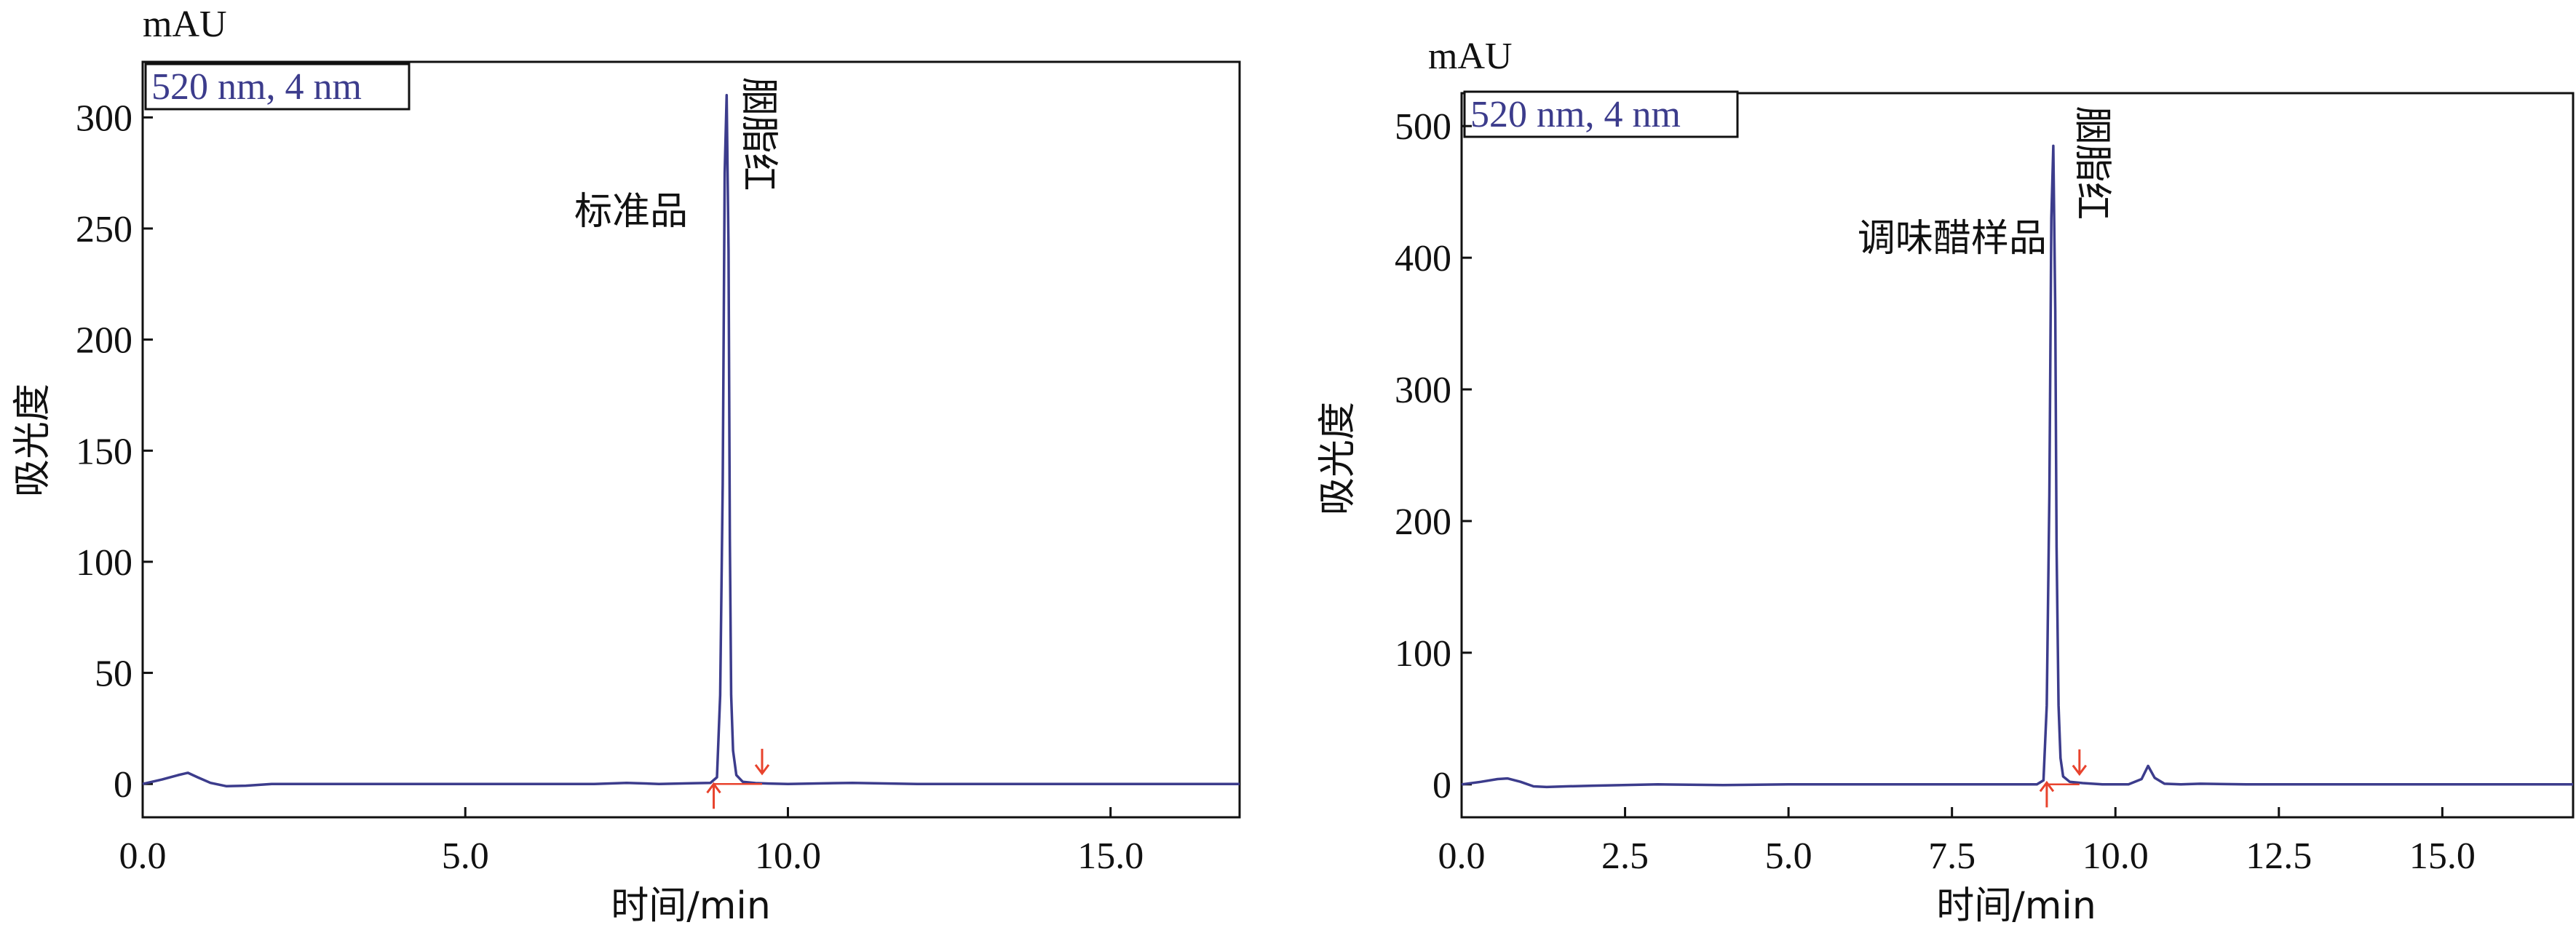  I want to click on y-tick-label: 50, so click(113, 674).